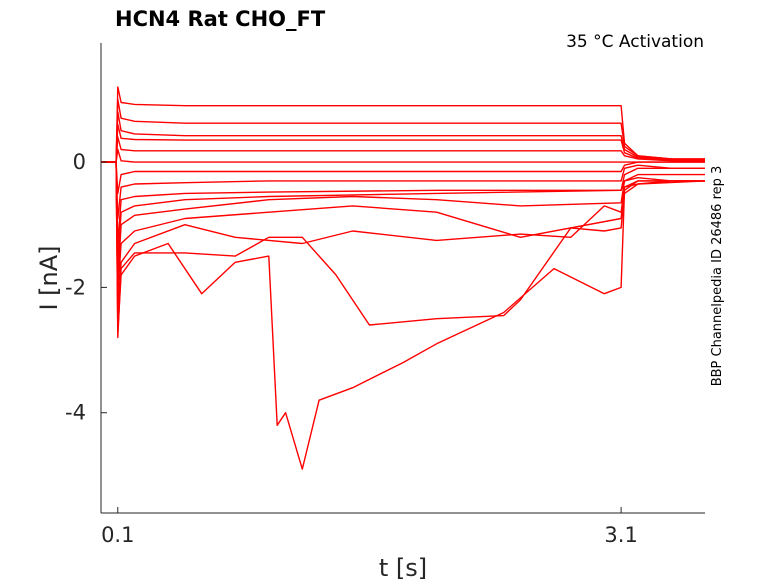 Image resolution: width=778 pixels, height=583 pixels. I want to click on side-label: BBP Channelpedia ID 26486 rep 3, so click(717, 276).